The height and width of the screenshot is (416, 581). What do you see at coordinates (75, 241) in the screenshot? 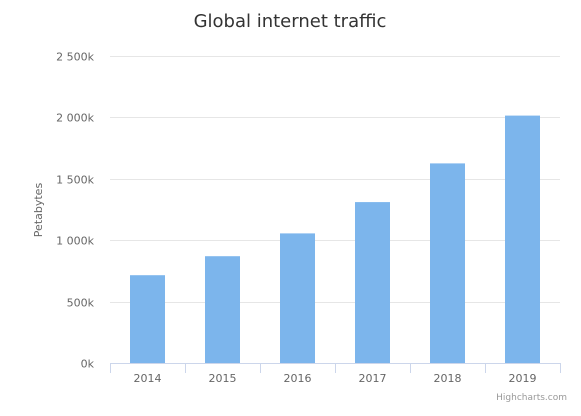
I see `y-tick-label: 1 000k` at bounding box center [75, 241].